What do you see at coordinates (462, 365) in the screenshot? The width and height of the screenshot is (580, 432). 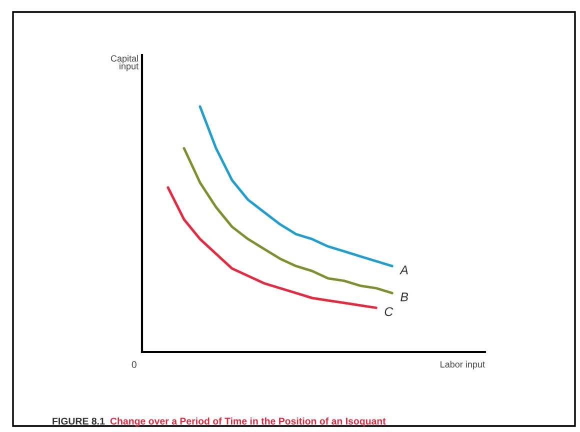 I see `x-axis-title: Labor input` at bounding box center [462, 365].